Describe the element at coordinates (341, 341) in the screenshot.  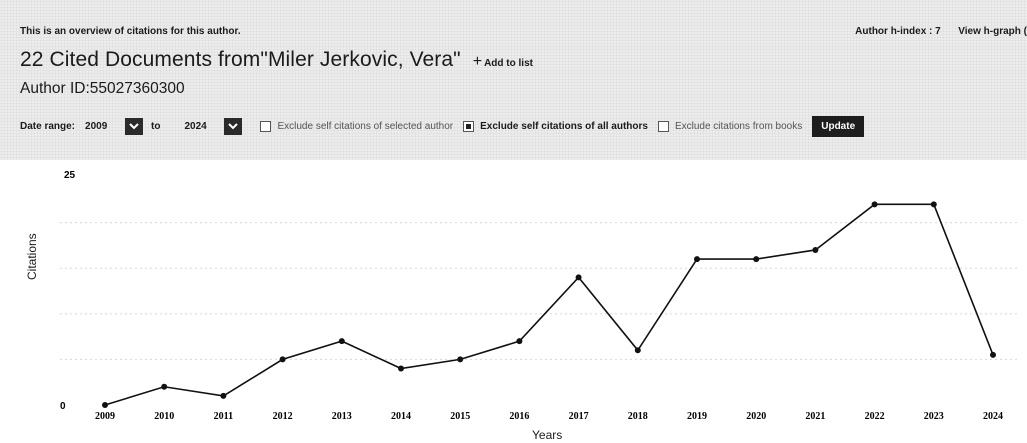
I see `data-point-2013` at that location.